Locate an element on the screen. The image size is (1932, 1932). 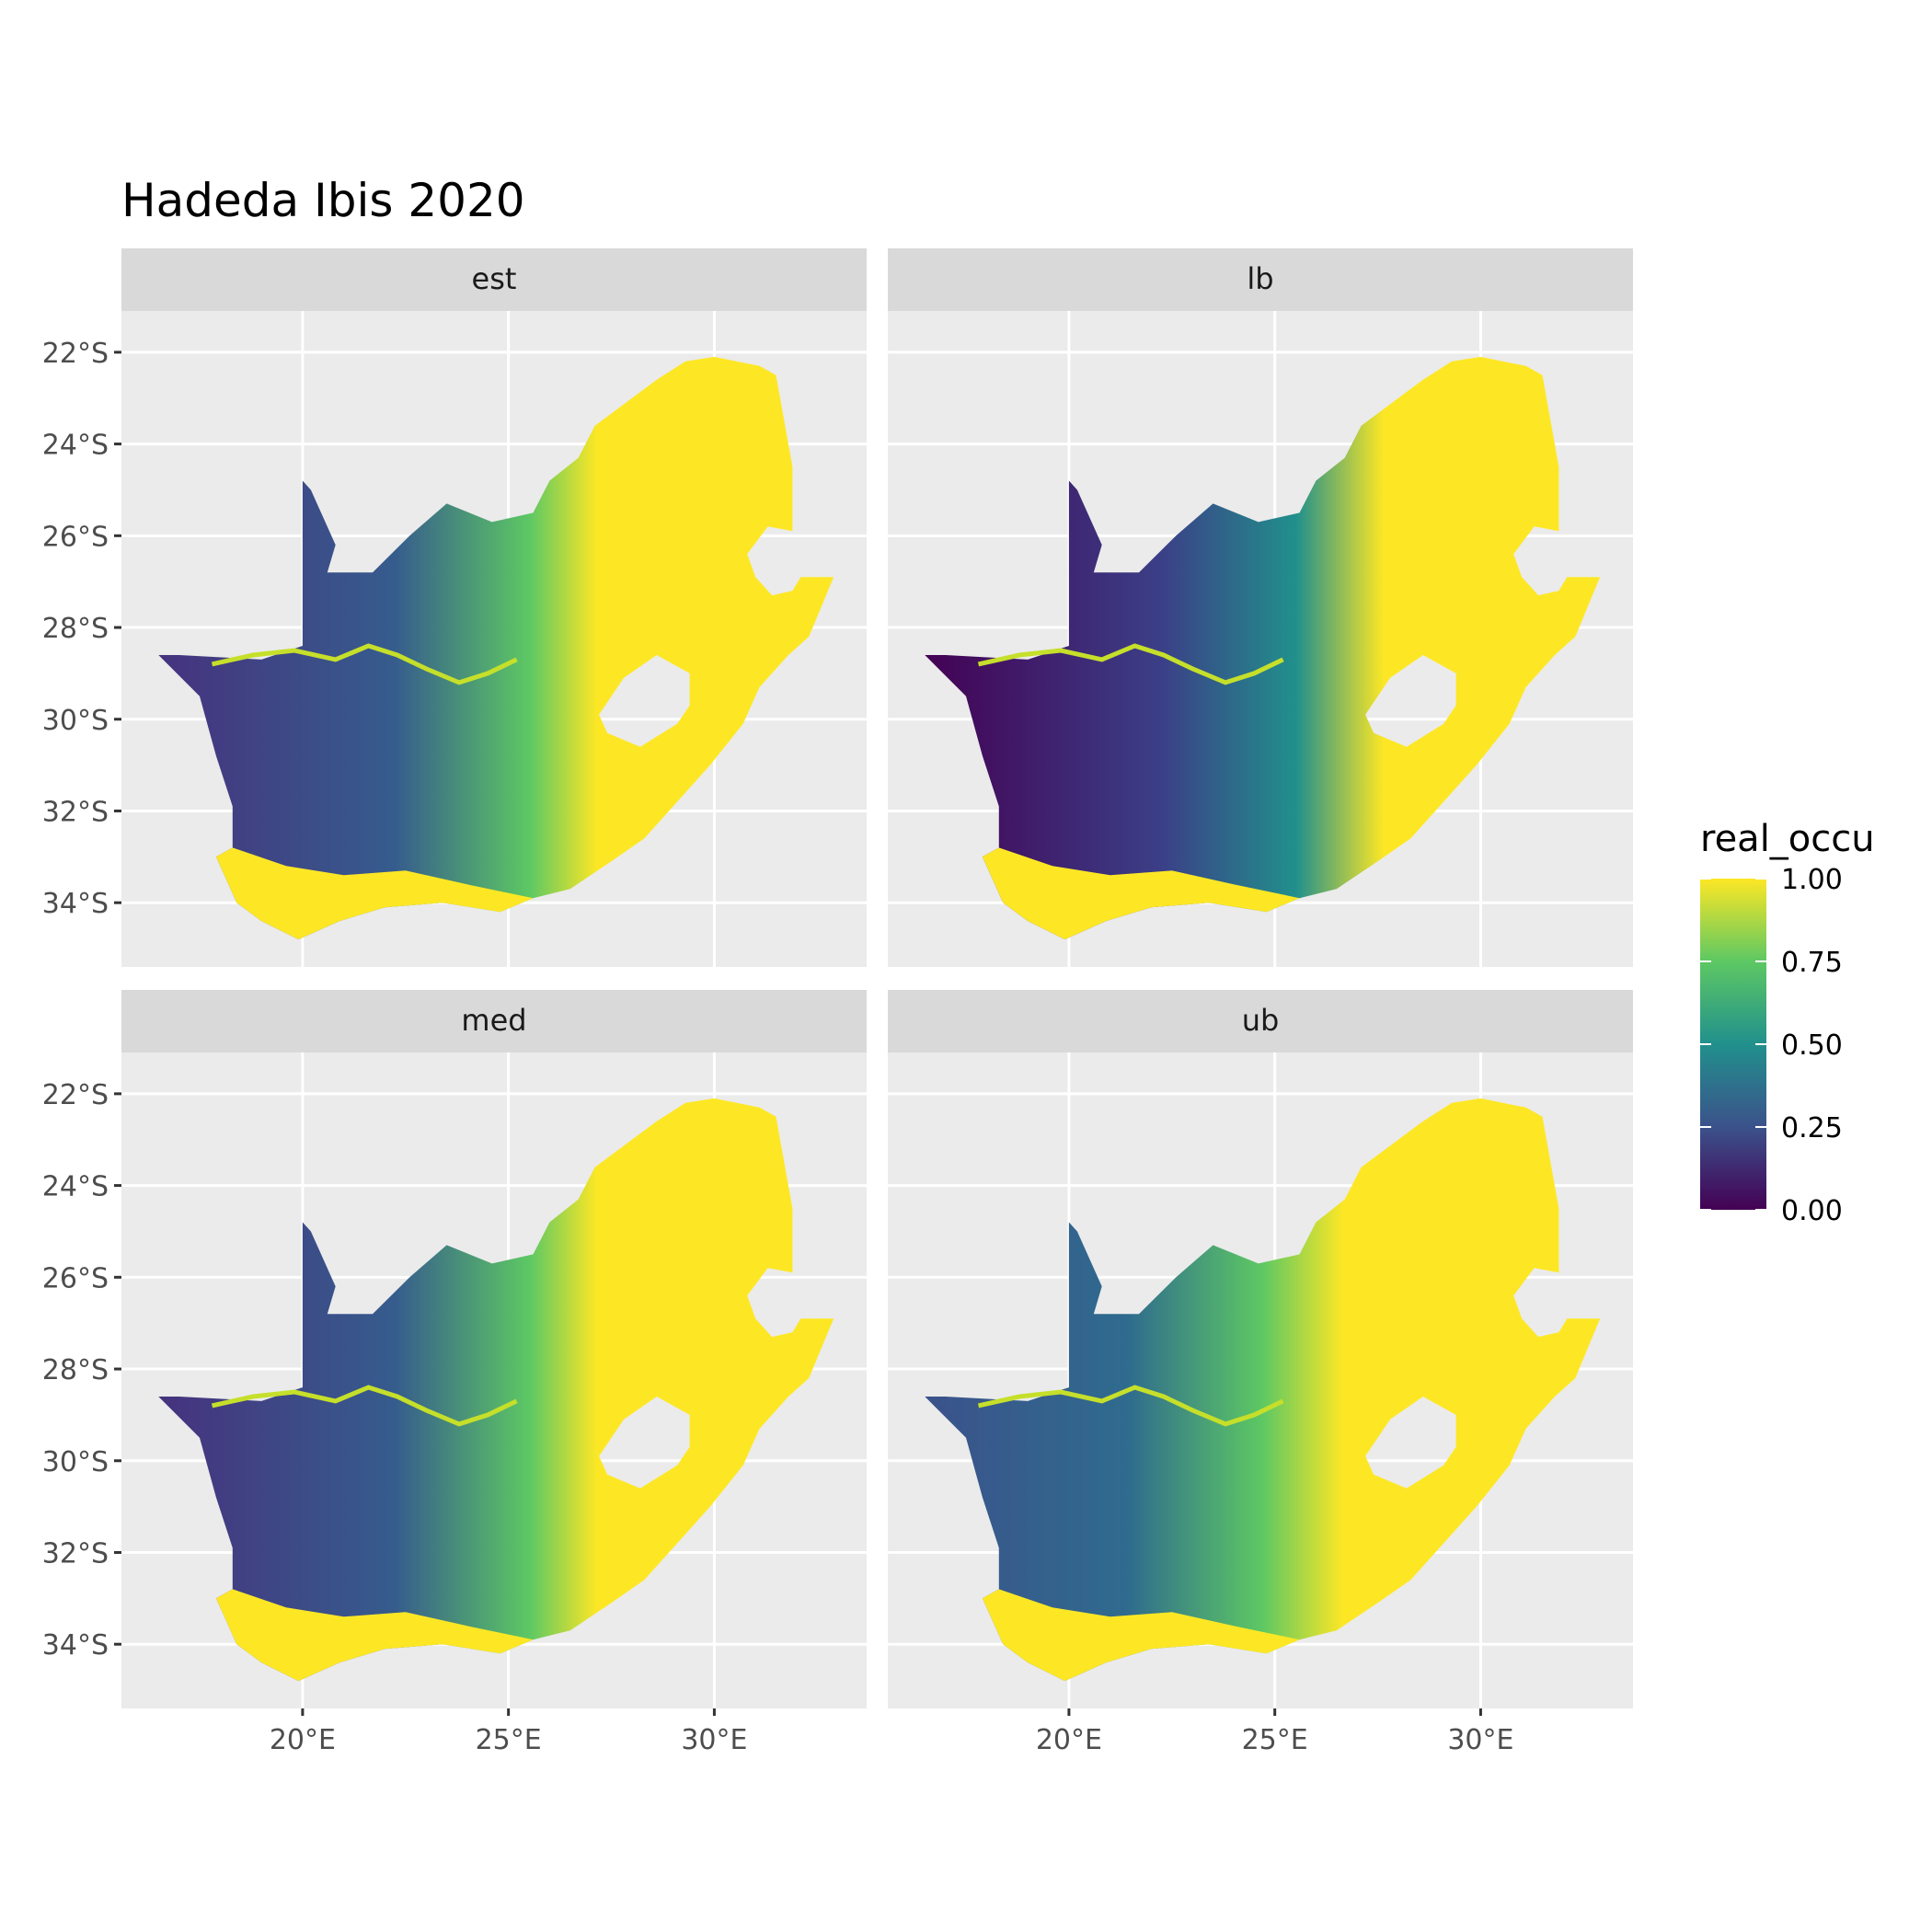
strip-med is located at coordinates (494, 1021).